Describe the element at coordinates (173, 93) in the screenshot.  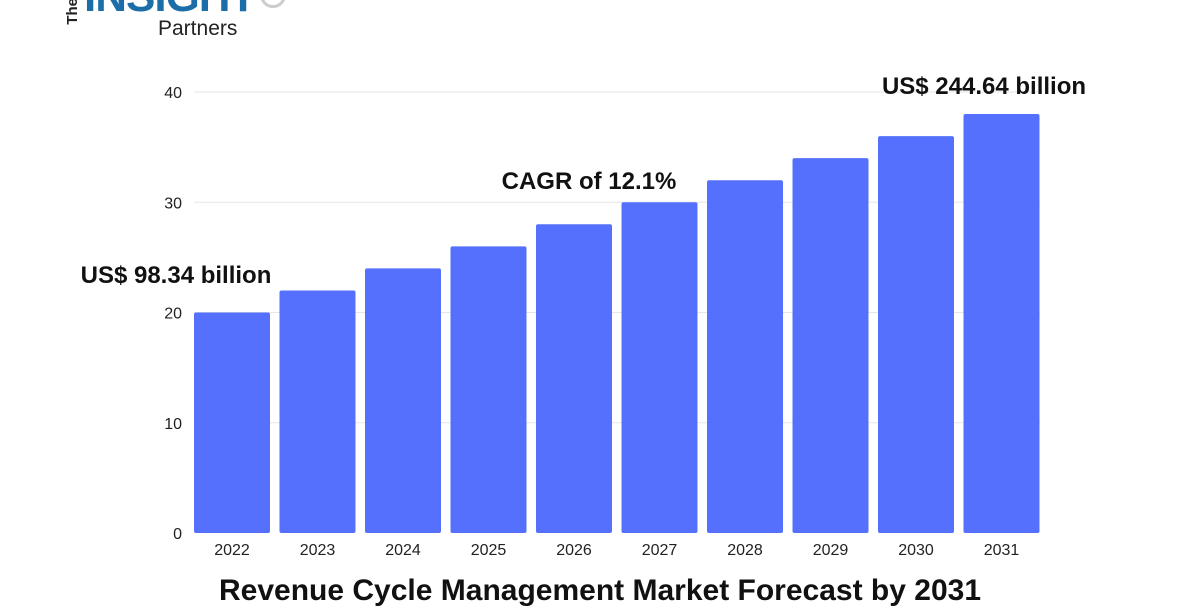
I see `y-tick-label: 40` at that location.